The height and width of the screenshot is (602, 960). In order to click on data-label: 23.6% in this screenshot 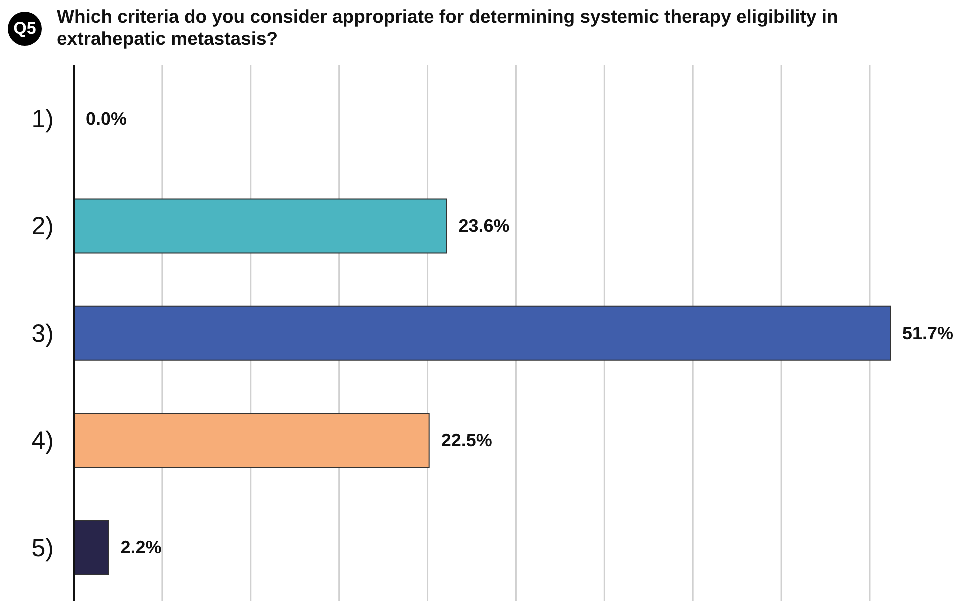, I will do `click(484, 226)`.